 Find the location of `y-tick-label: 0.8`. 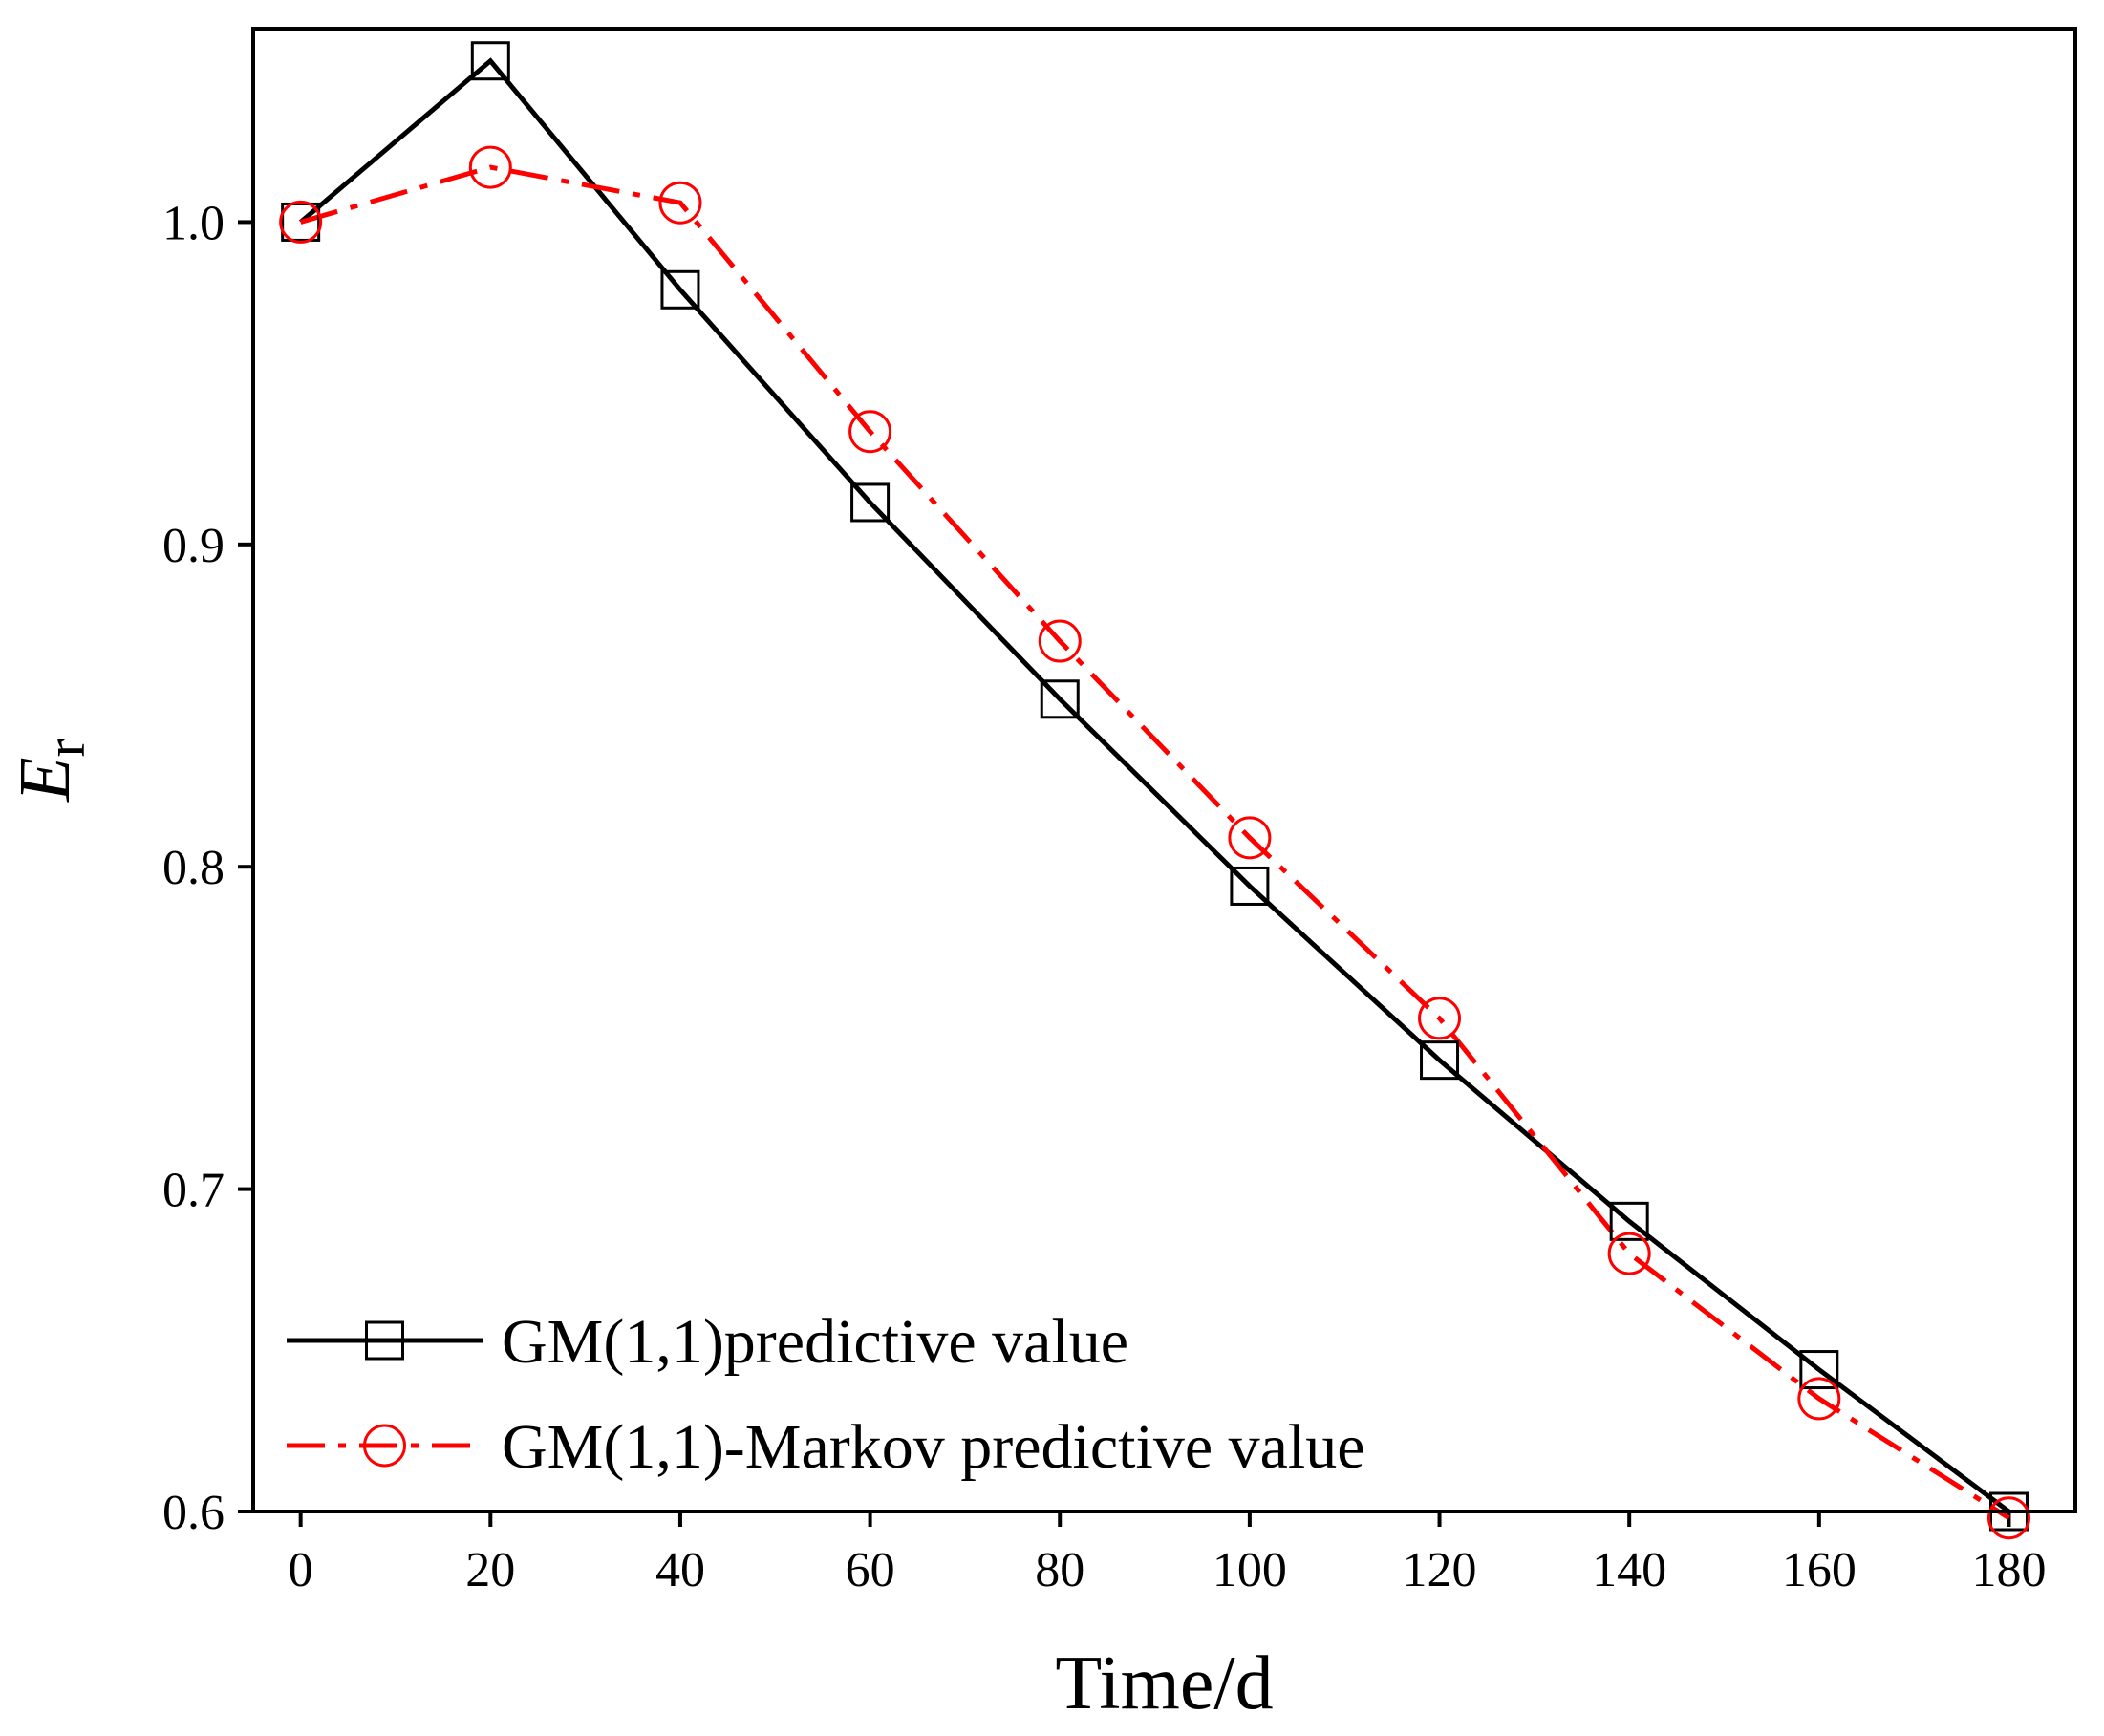

y-tick-label: 0.8 is located at coordinates (194, 868).